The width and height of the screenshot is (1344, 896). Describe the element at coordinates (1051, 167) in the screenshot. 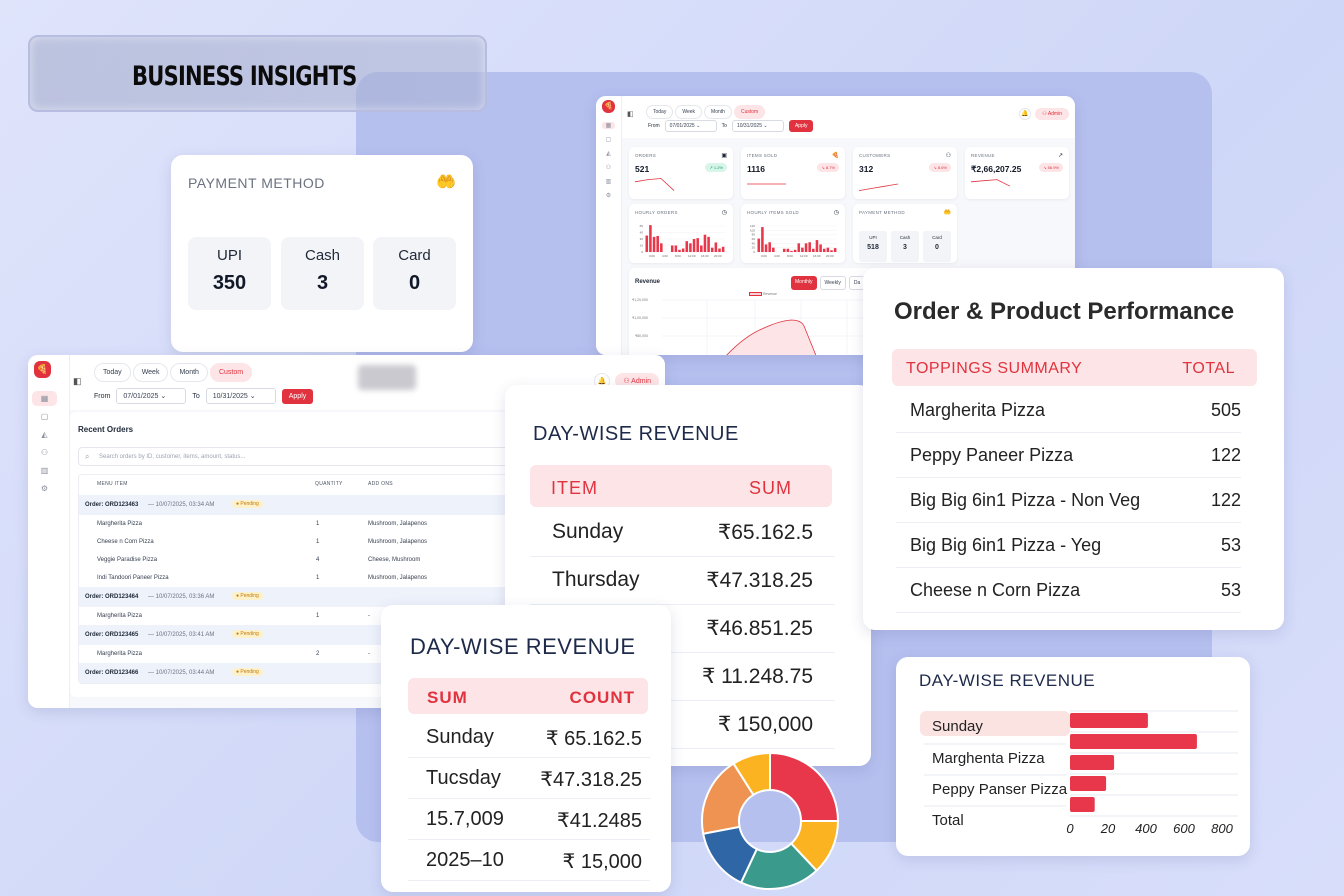

I see `kpi-change-badge: ↘ 56.9%` at that location.